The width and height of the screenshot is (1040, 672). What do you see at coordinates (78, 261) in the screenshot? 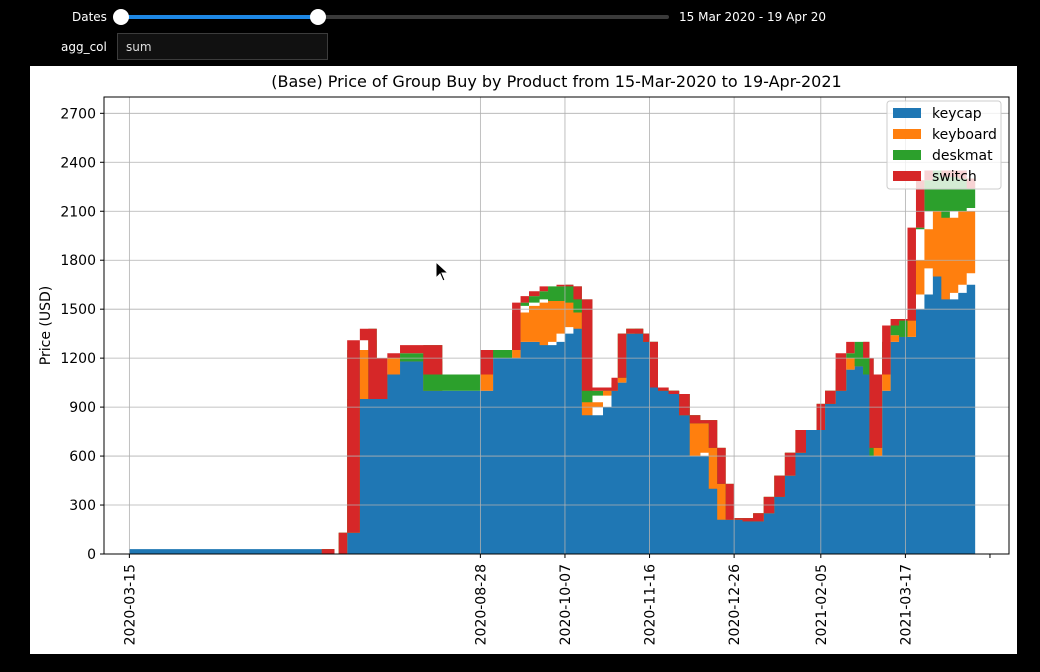
I see `y-tick-label: 1800` at bounding box center [78, 261].